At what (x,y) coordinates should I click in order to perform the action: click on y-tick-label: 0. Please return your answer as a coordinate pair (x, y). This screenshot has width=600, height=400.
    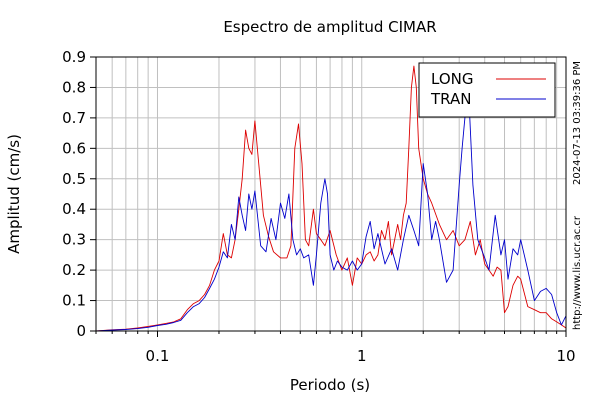
    Looking at the image, I should click on (81, 331).